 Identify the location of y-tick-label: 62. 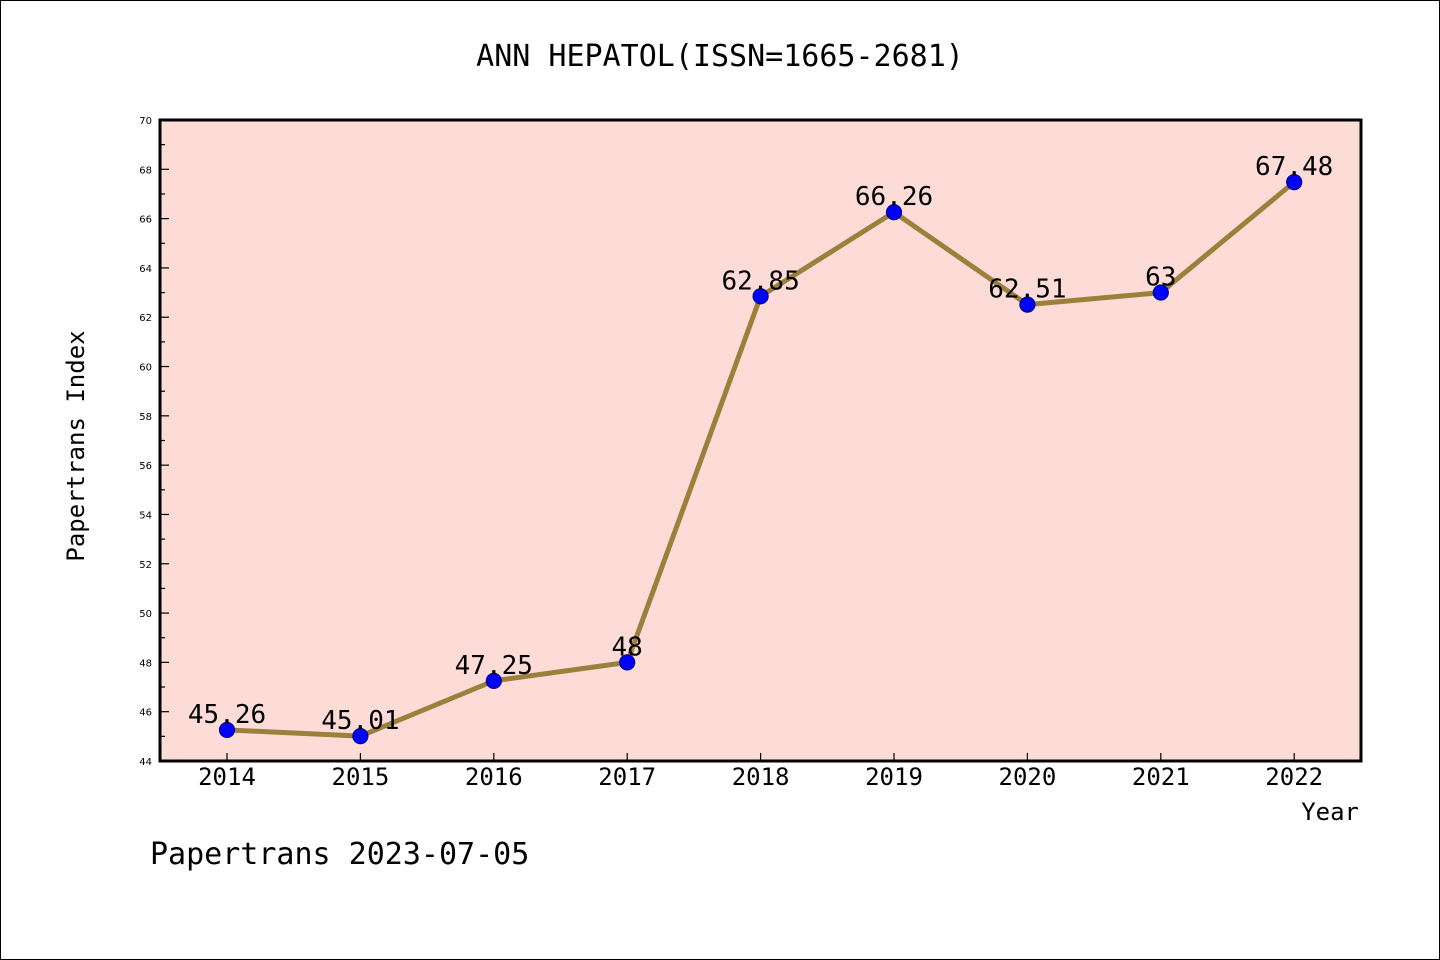
(145, 318).